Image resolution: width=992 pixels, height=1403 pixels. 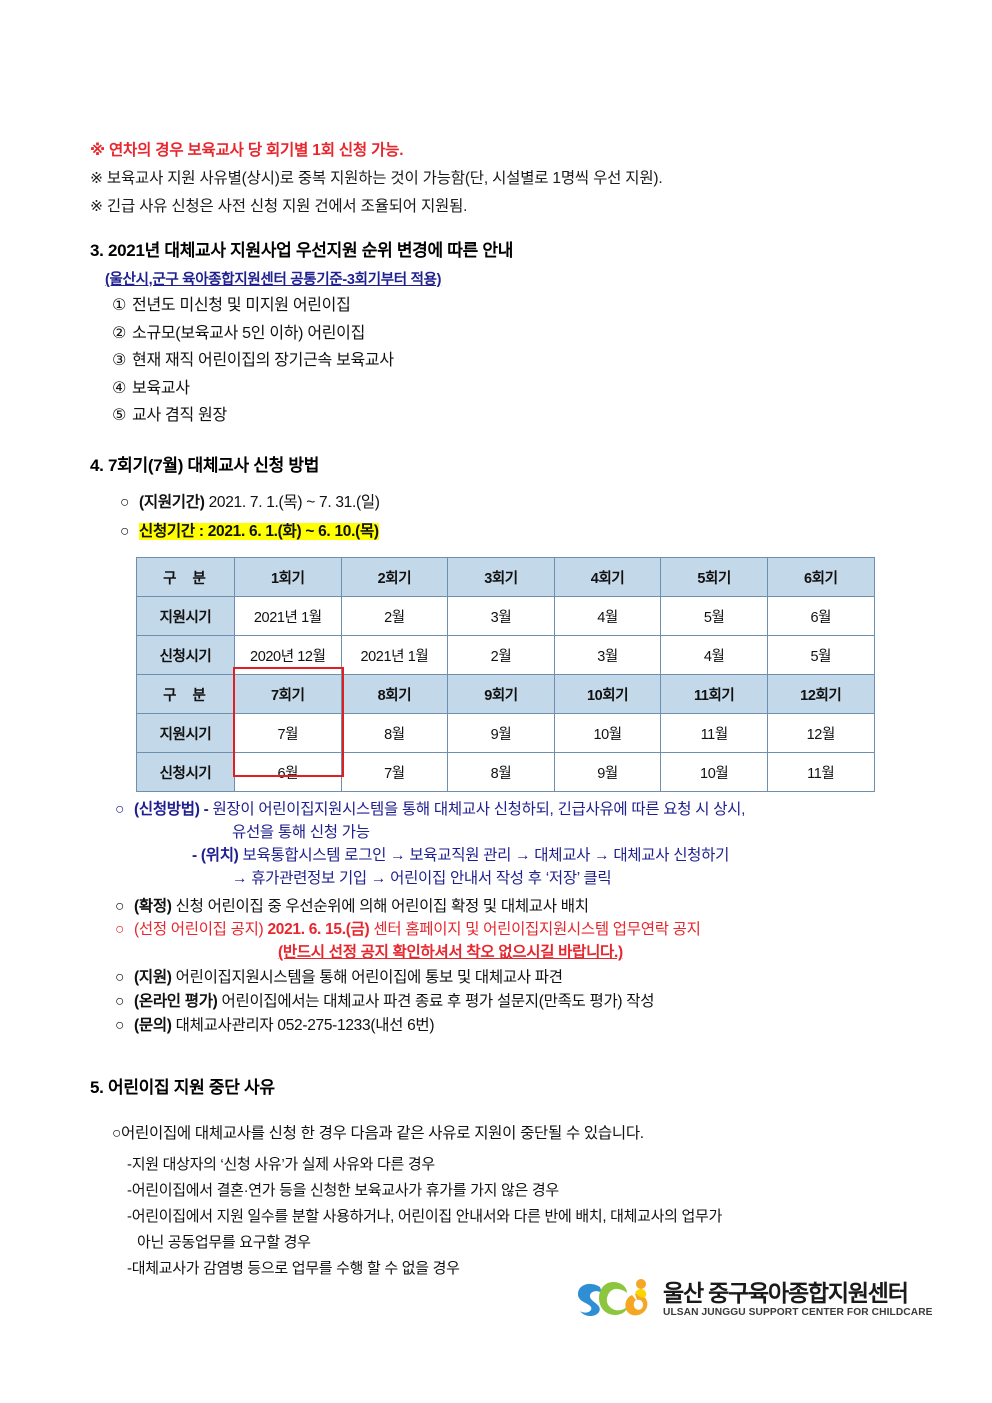 What do you see at coordinates (215, 855) in the screenshot?
I see `method-location-label: - (위치)` at bounding box center [215, 855].